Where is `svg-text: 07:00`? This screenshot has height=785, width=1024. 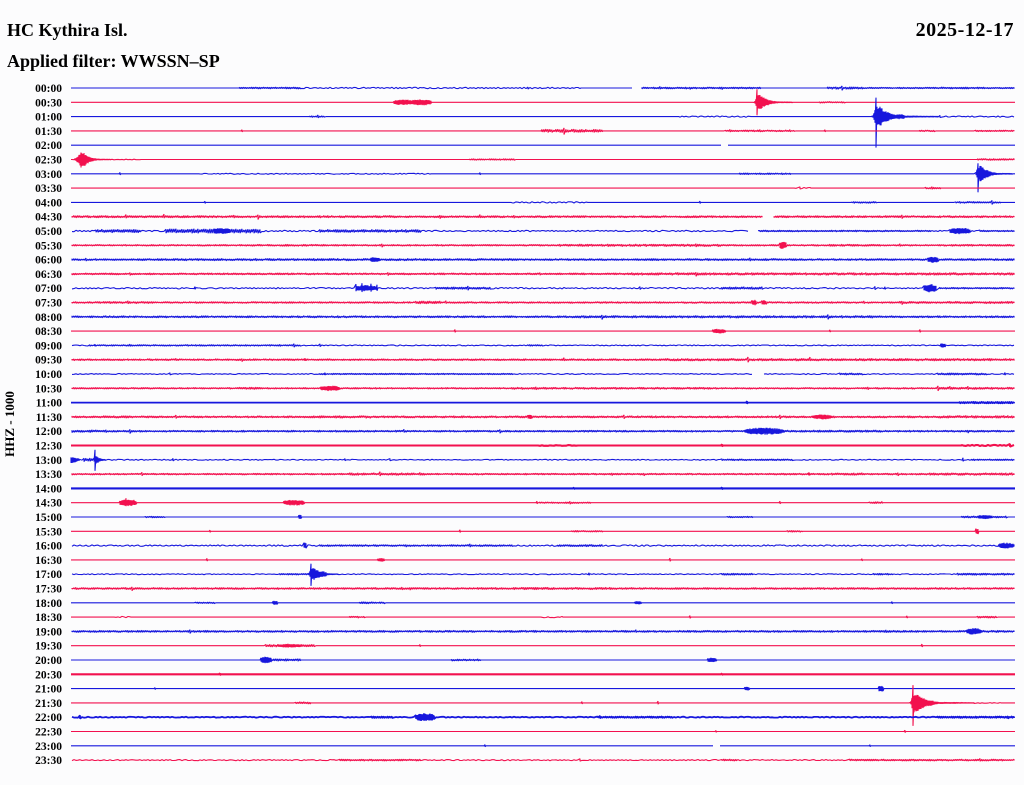 svg-text: 07:00 is located at coordinates (48, 289).